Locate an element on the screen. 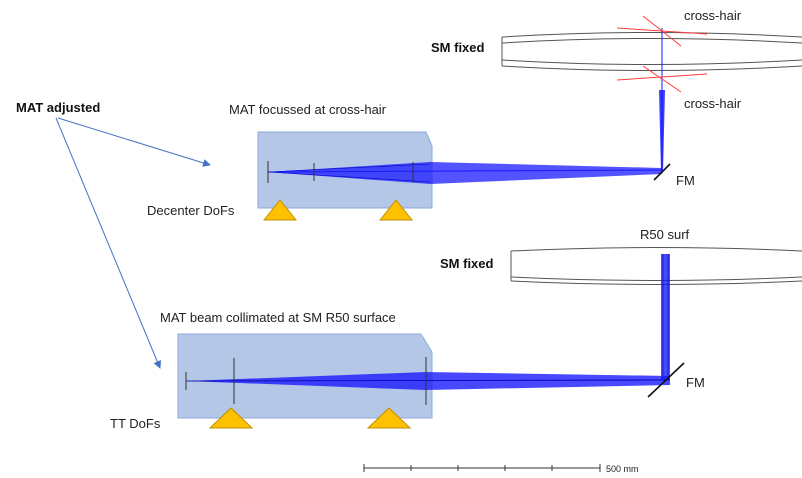  label-sm-fixed-bottom: SM fixed is located at coordinates (467, 263).